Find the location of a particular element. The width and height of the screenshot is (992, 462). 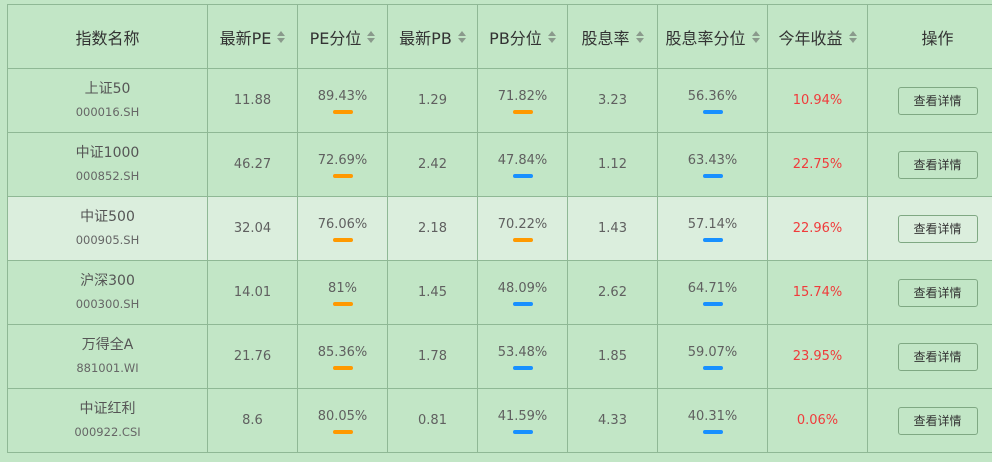

index-name: 中证1000 is located at coordinates (107, 153).